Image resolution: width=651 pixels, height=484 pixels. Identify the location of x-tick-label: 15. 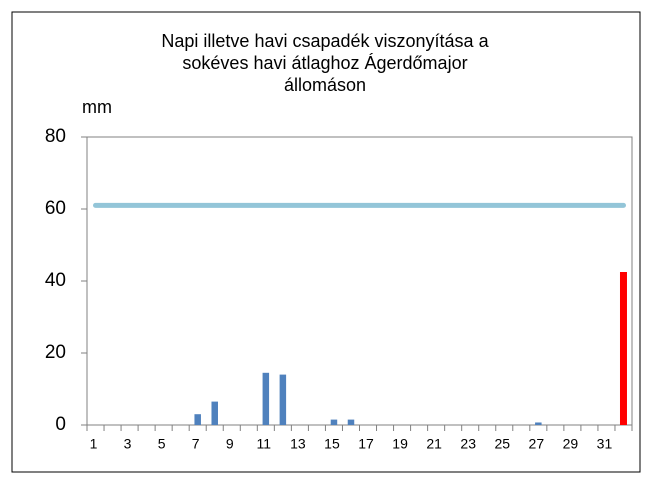
(332, 444).